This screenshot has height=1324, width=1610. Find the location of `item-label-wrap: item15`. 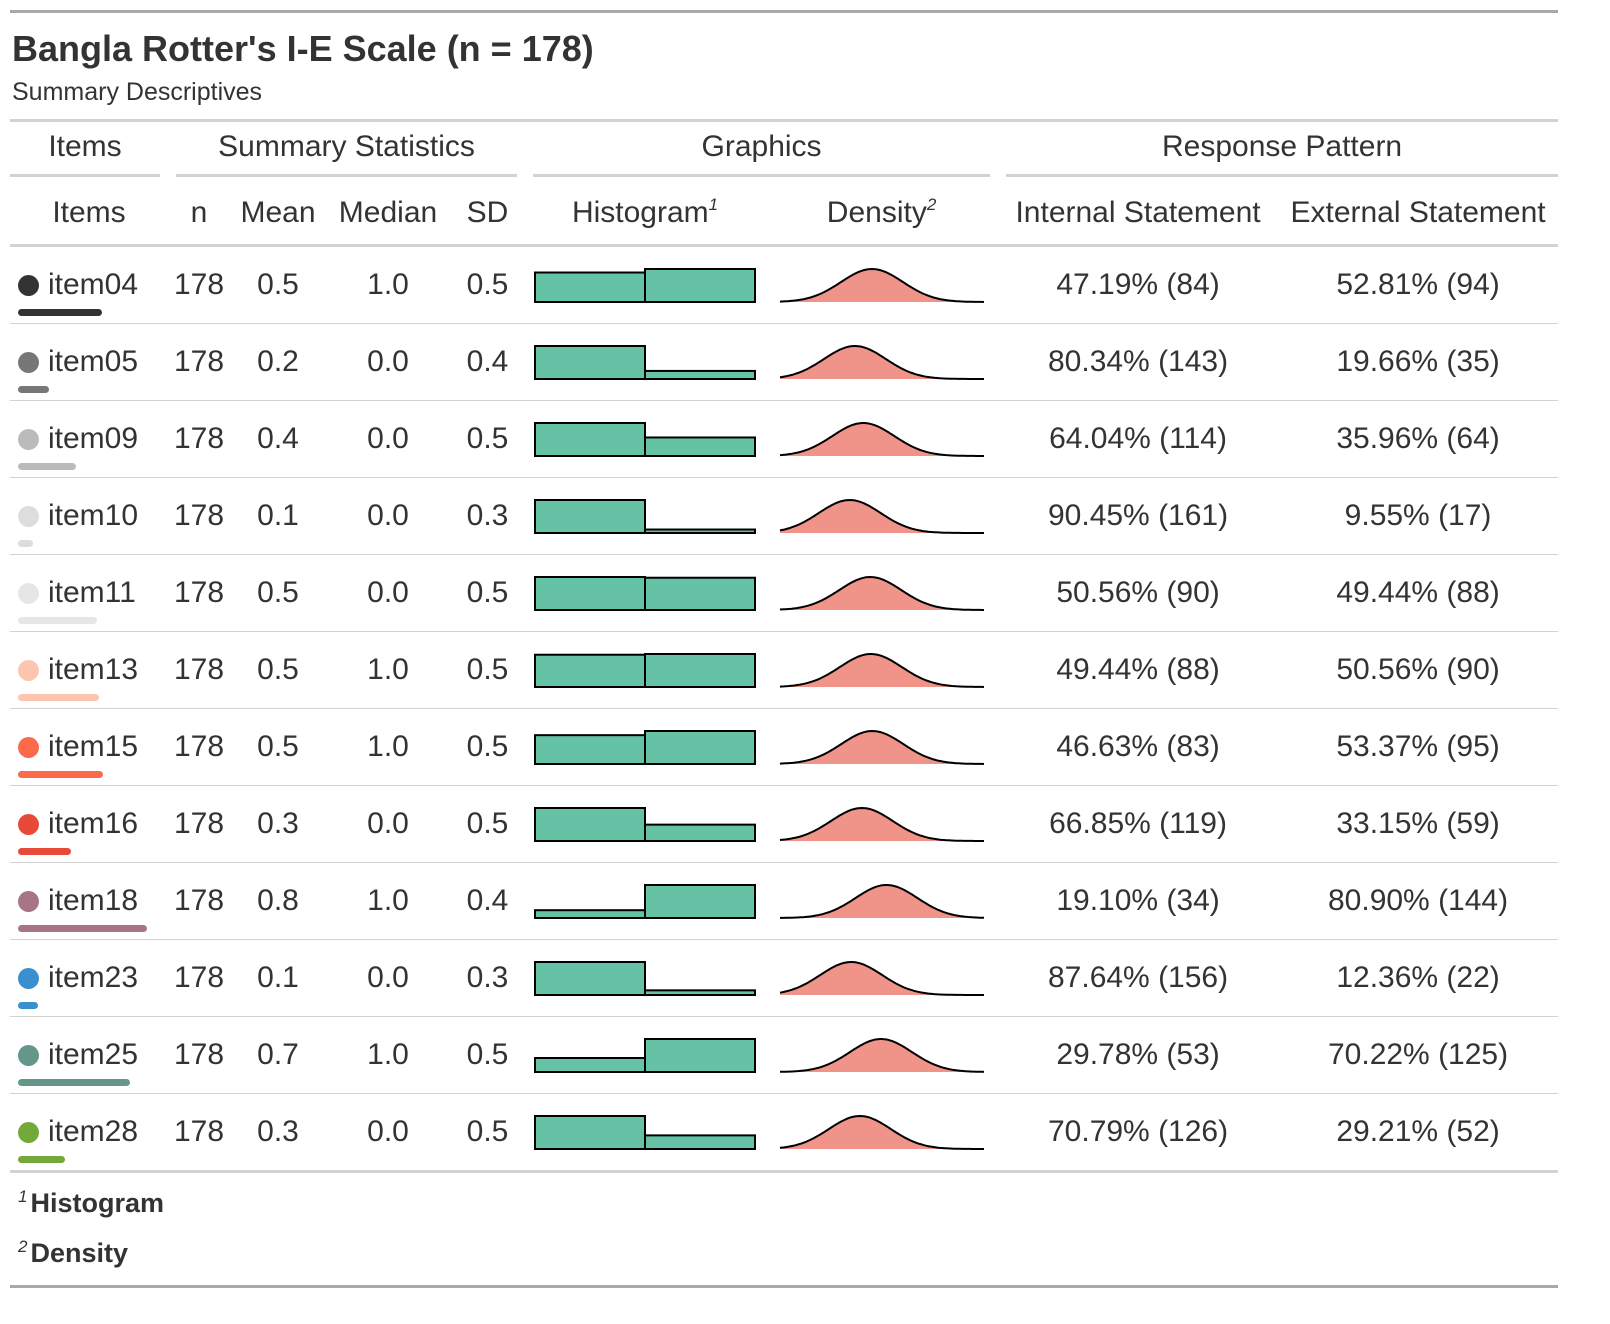

item-label-wrap: item15 is located at coordinates (78, 753).